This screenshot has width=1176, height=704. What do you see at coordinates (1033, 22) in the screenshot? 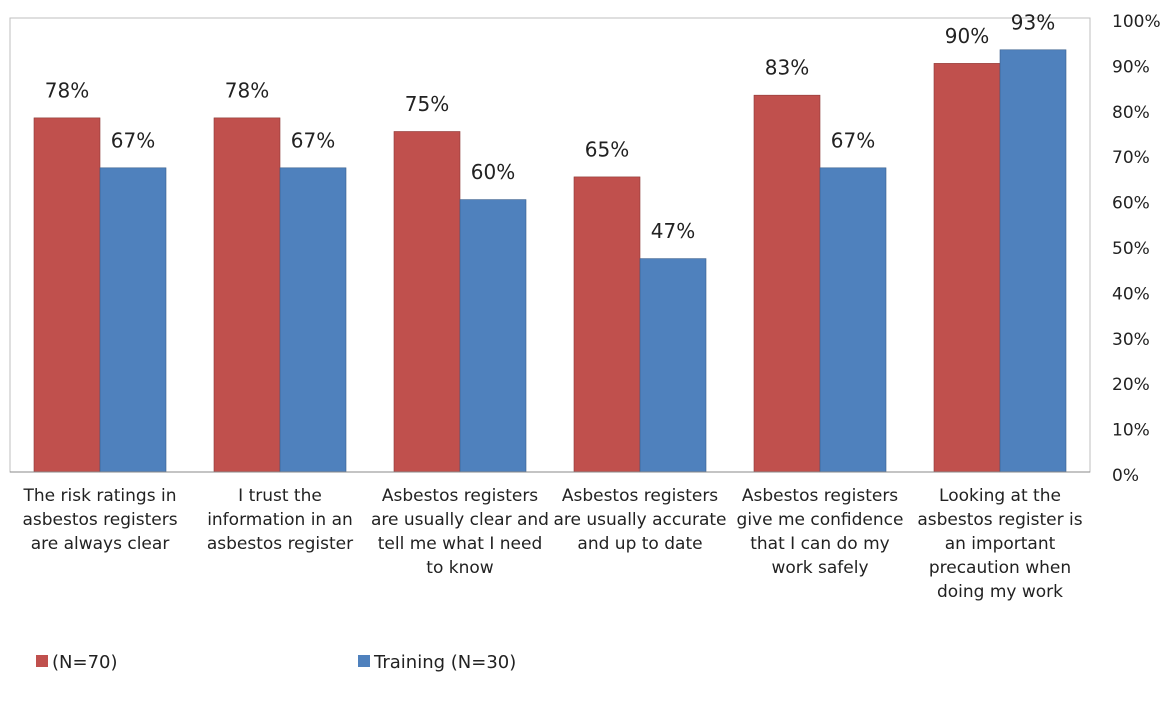
I see `data-label: 93%` at bounding box center [1033, 22].